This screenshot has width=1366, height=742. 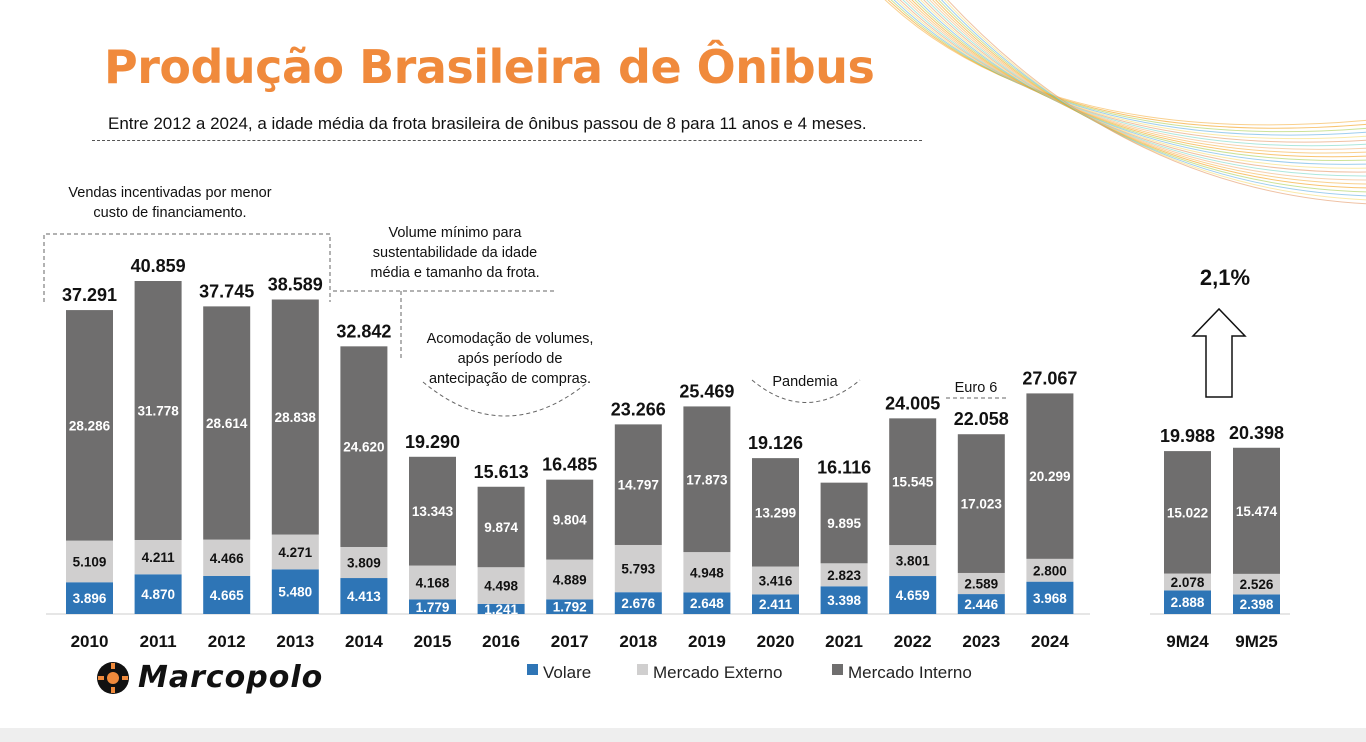 I want to click on bar-mercado-interno-2016, so click(x=501, y=527).